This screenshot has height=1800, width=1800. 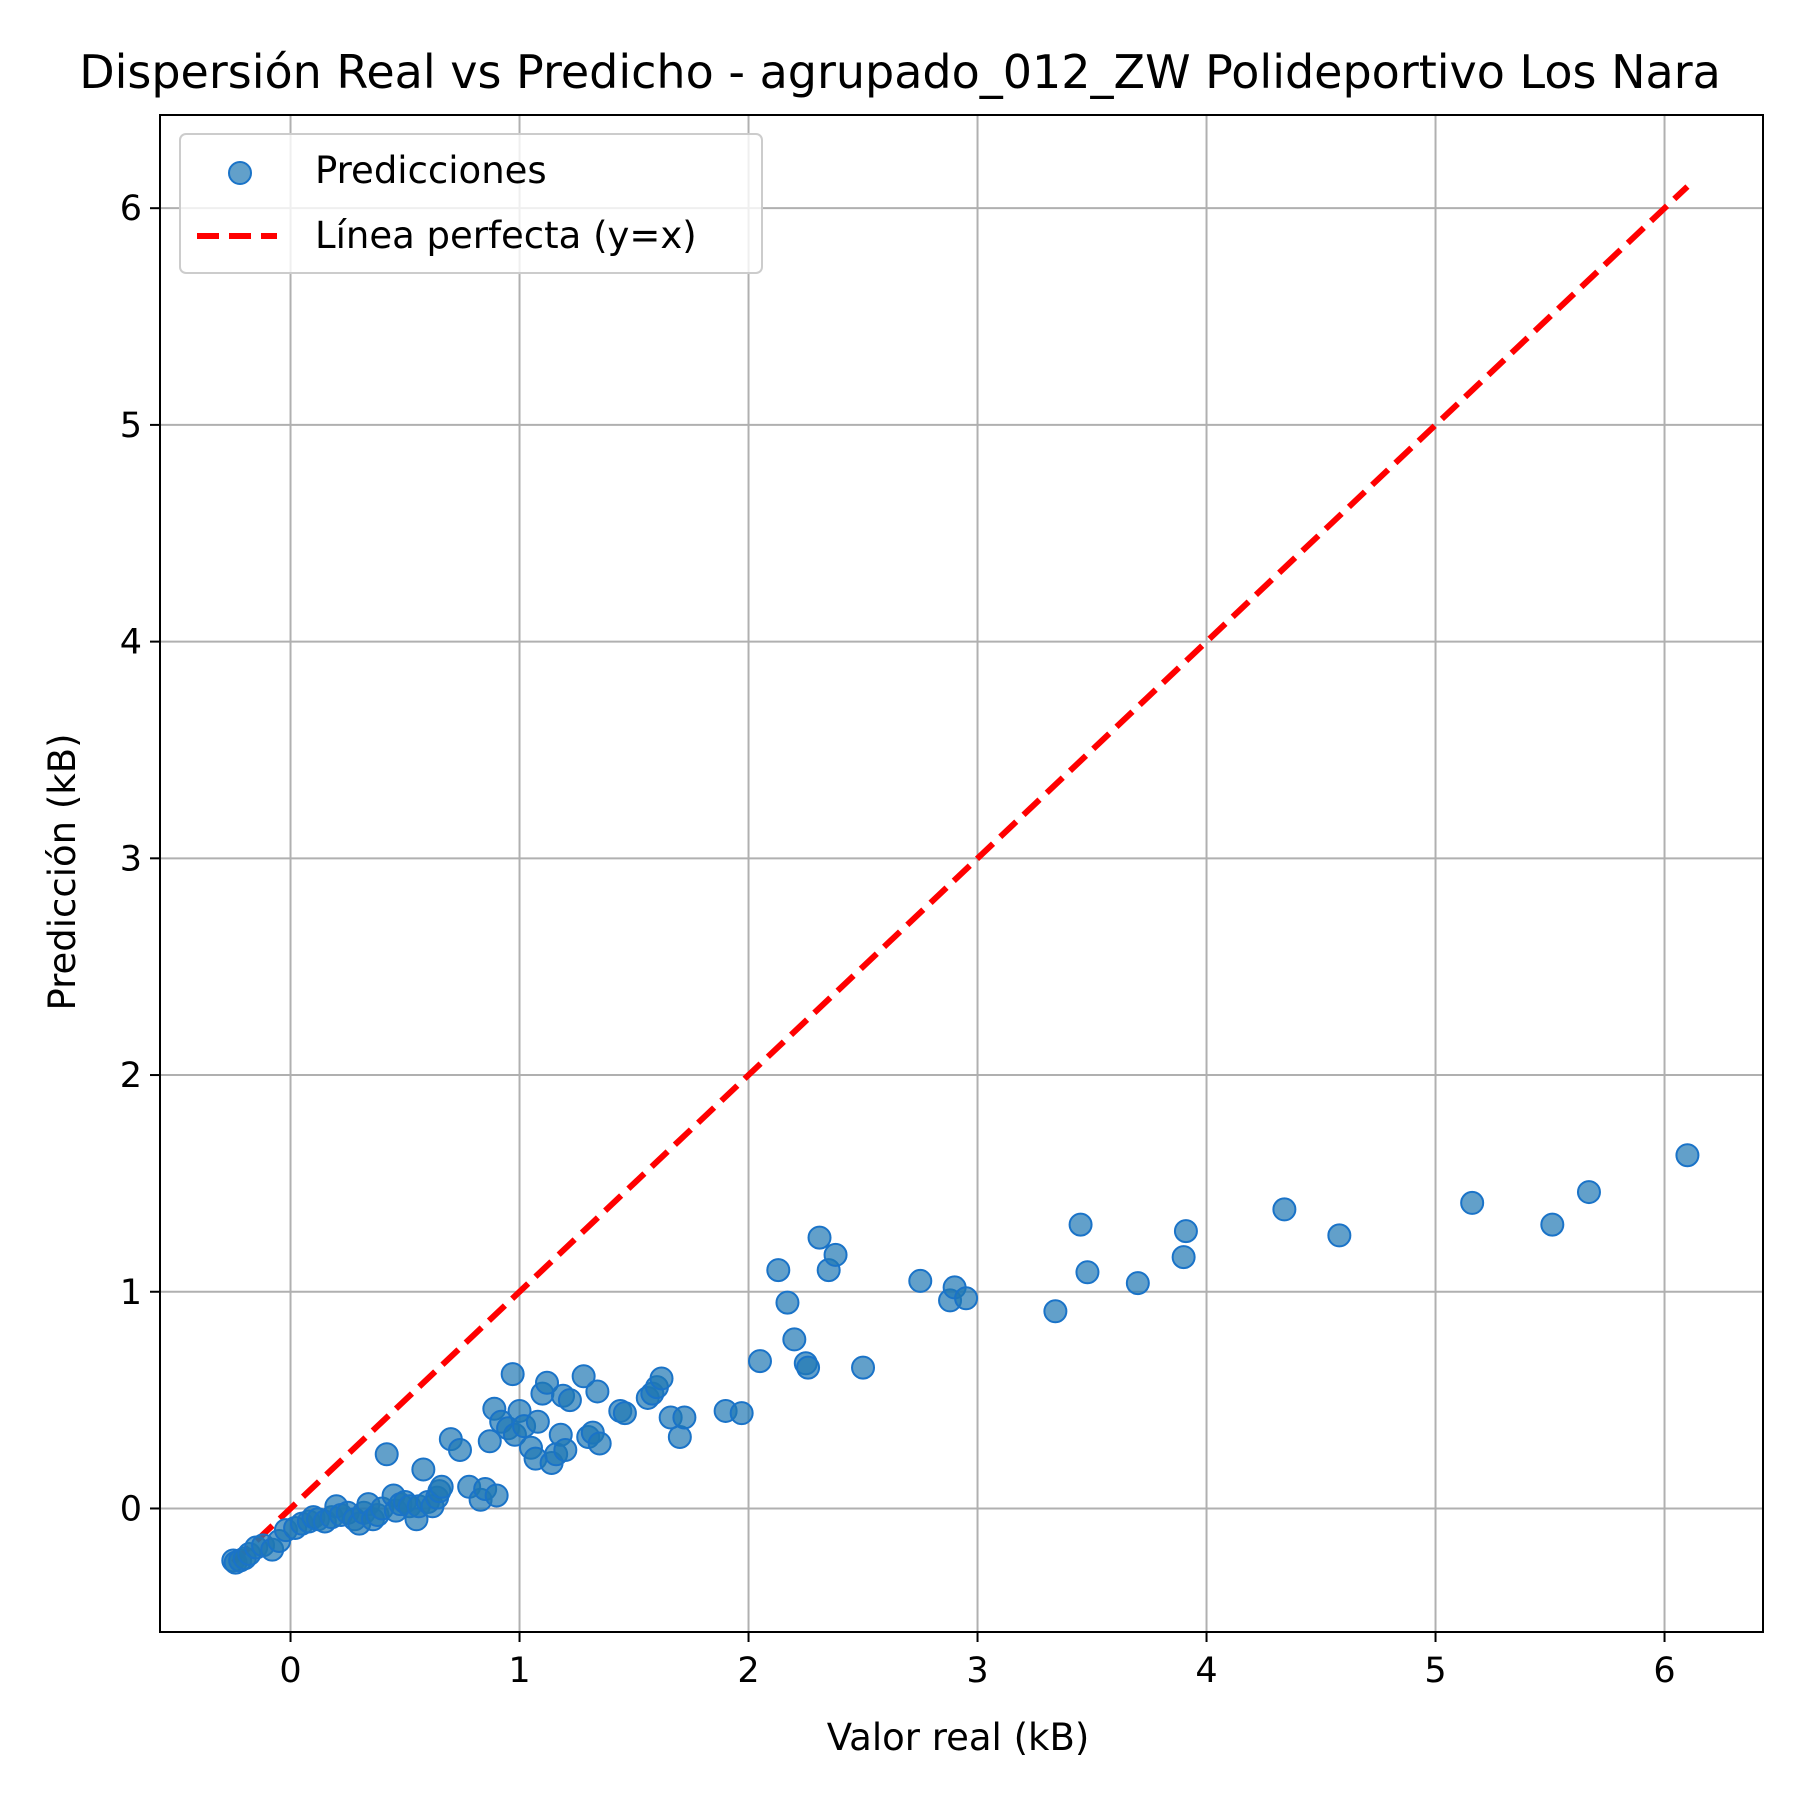 What do you see at coordinates (131, 426) in the screenshot?
I see `y-tick-label: 5` at bounding box center [131, 426].